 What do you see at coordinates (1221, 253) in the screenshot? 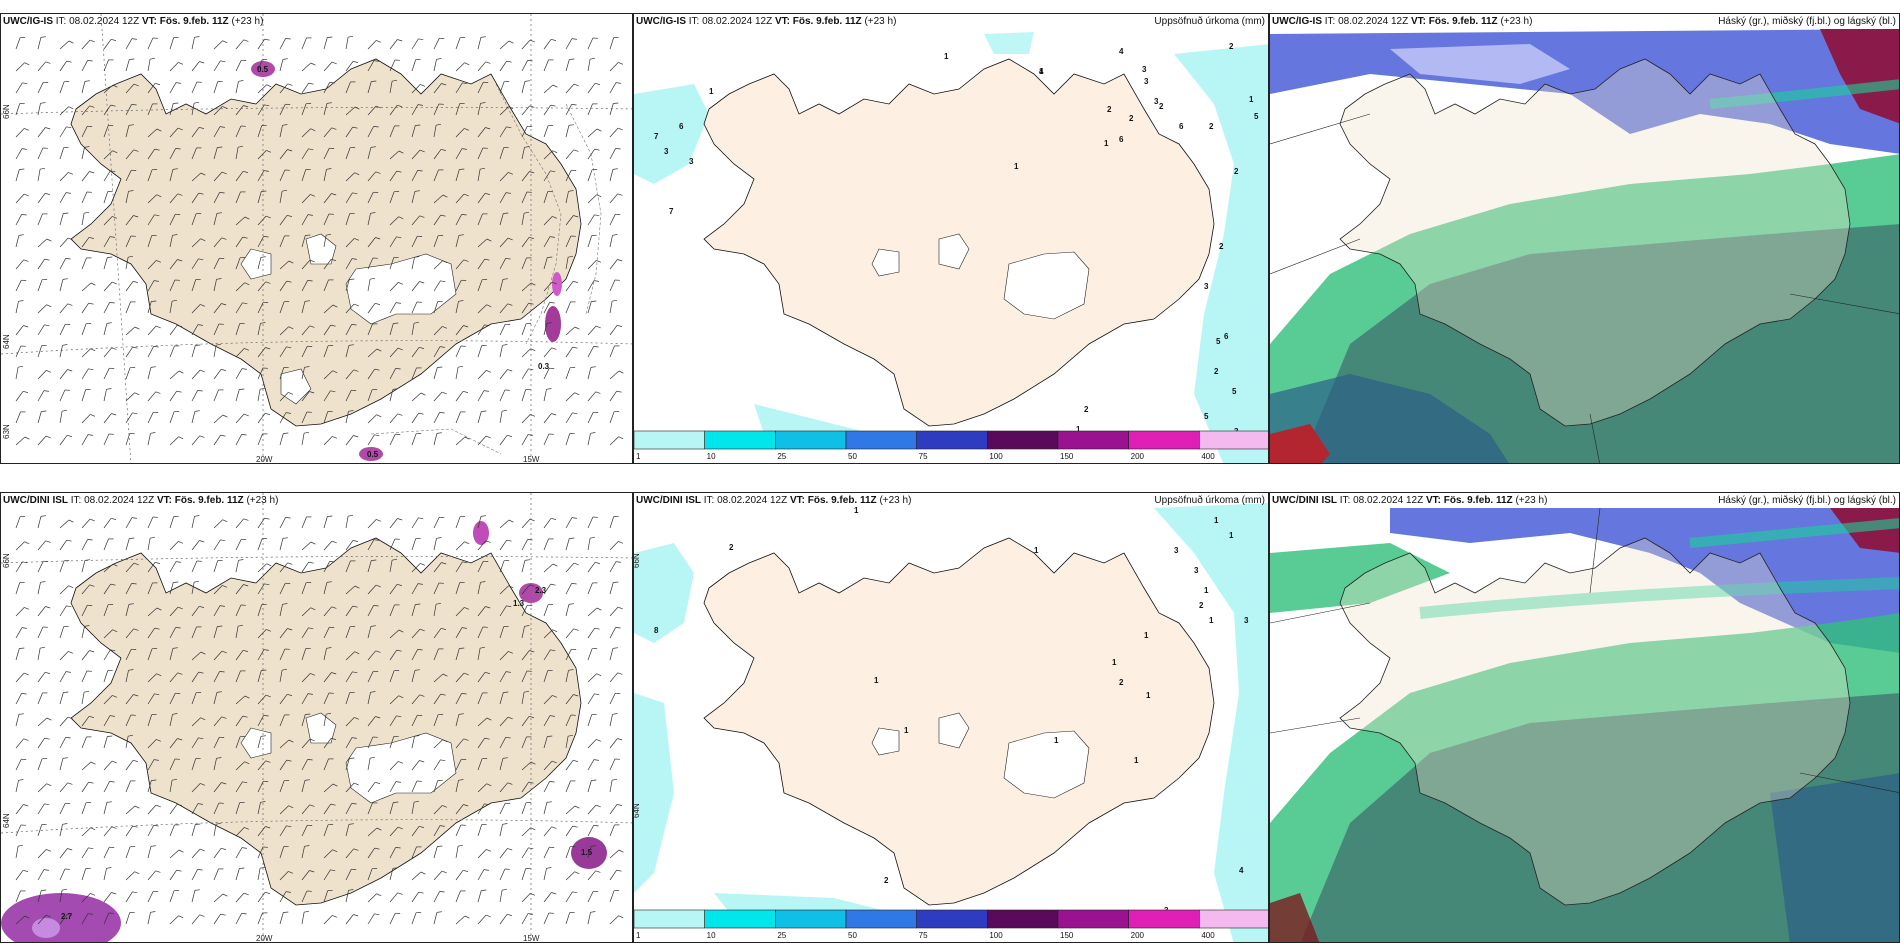
I see `precip-area` at bounding box center [1221, 253].